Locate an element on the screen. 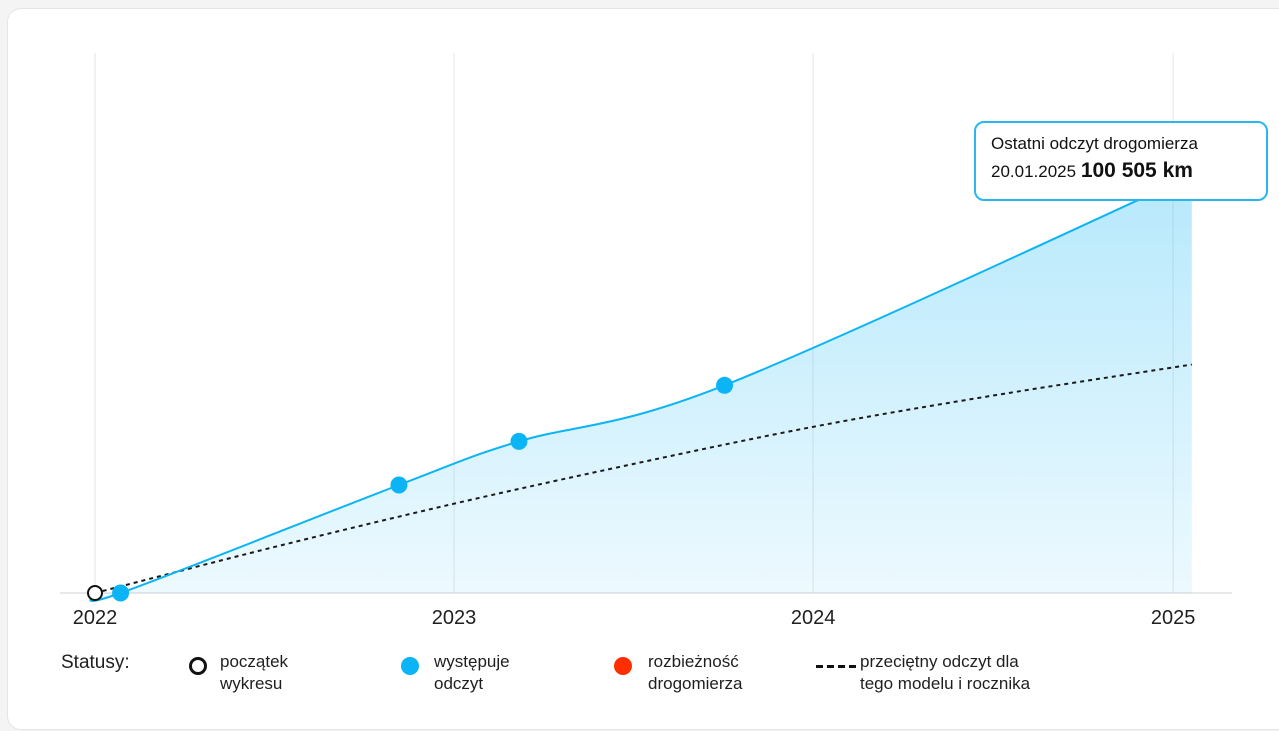 The height and width of the screenshot is (731, 1279). x-tick-label: 2024 is located at coordinates (813, 618).